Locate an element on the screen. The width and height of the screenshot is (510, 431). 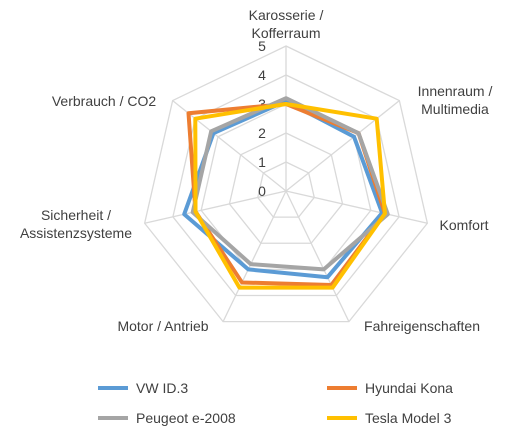
legend-label: Peugeot e-2008 is located at coordinates (186, 418).